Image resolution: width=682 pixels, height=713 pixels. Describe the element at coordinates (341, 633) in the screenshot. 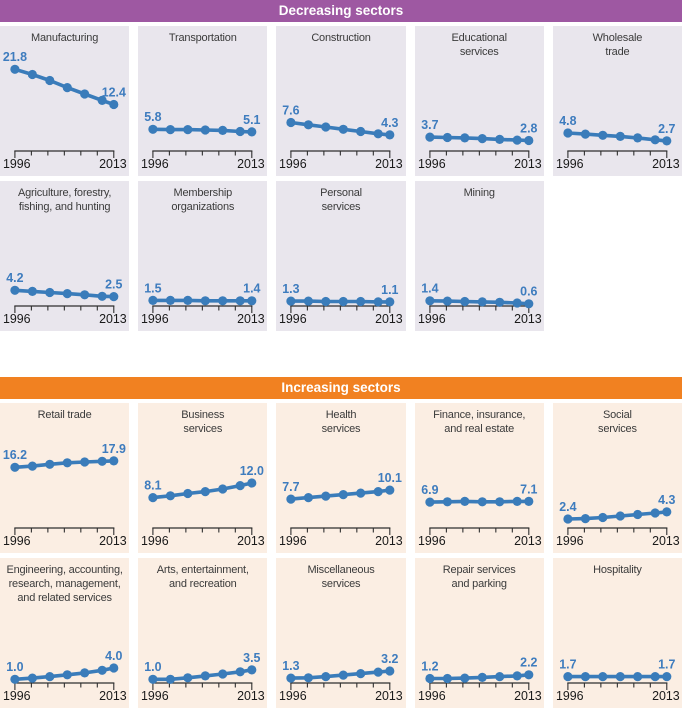

I see `sector-panel: Miscellaneous services 1.3 3.2 1996 2013` at that location.